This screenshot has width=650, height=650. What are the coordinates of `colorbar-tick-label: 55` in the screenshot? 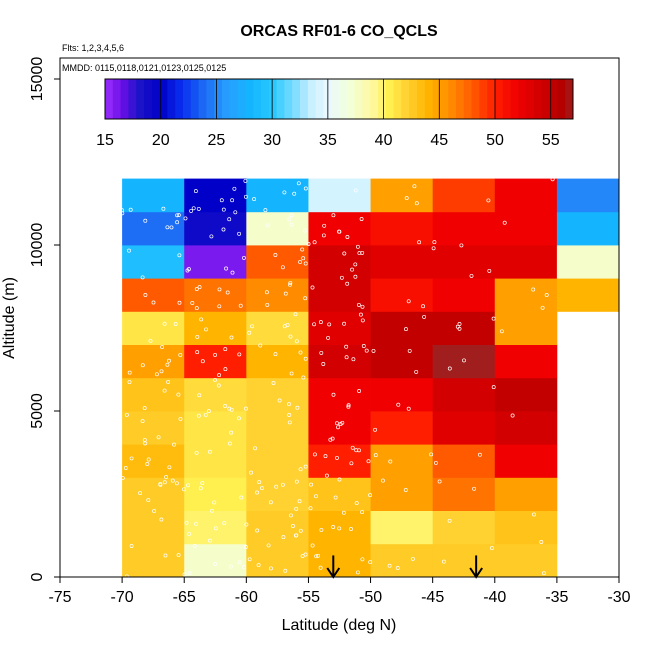 It's located at (551, 140).